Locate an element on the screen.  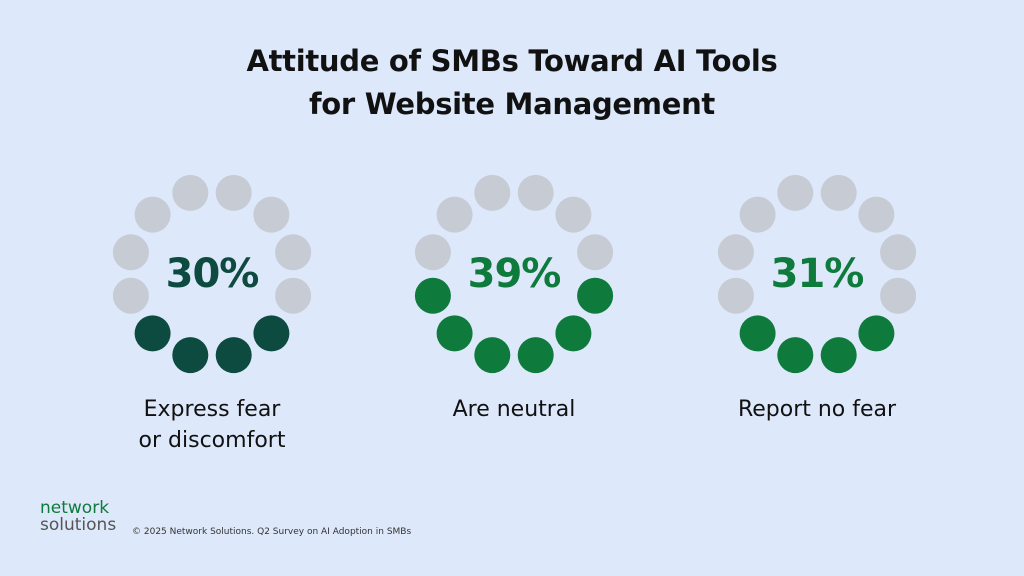
gauge-no-fear: 31% is located at coordinates (817, 274).